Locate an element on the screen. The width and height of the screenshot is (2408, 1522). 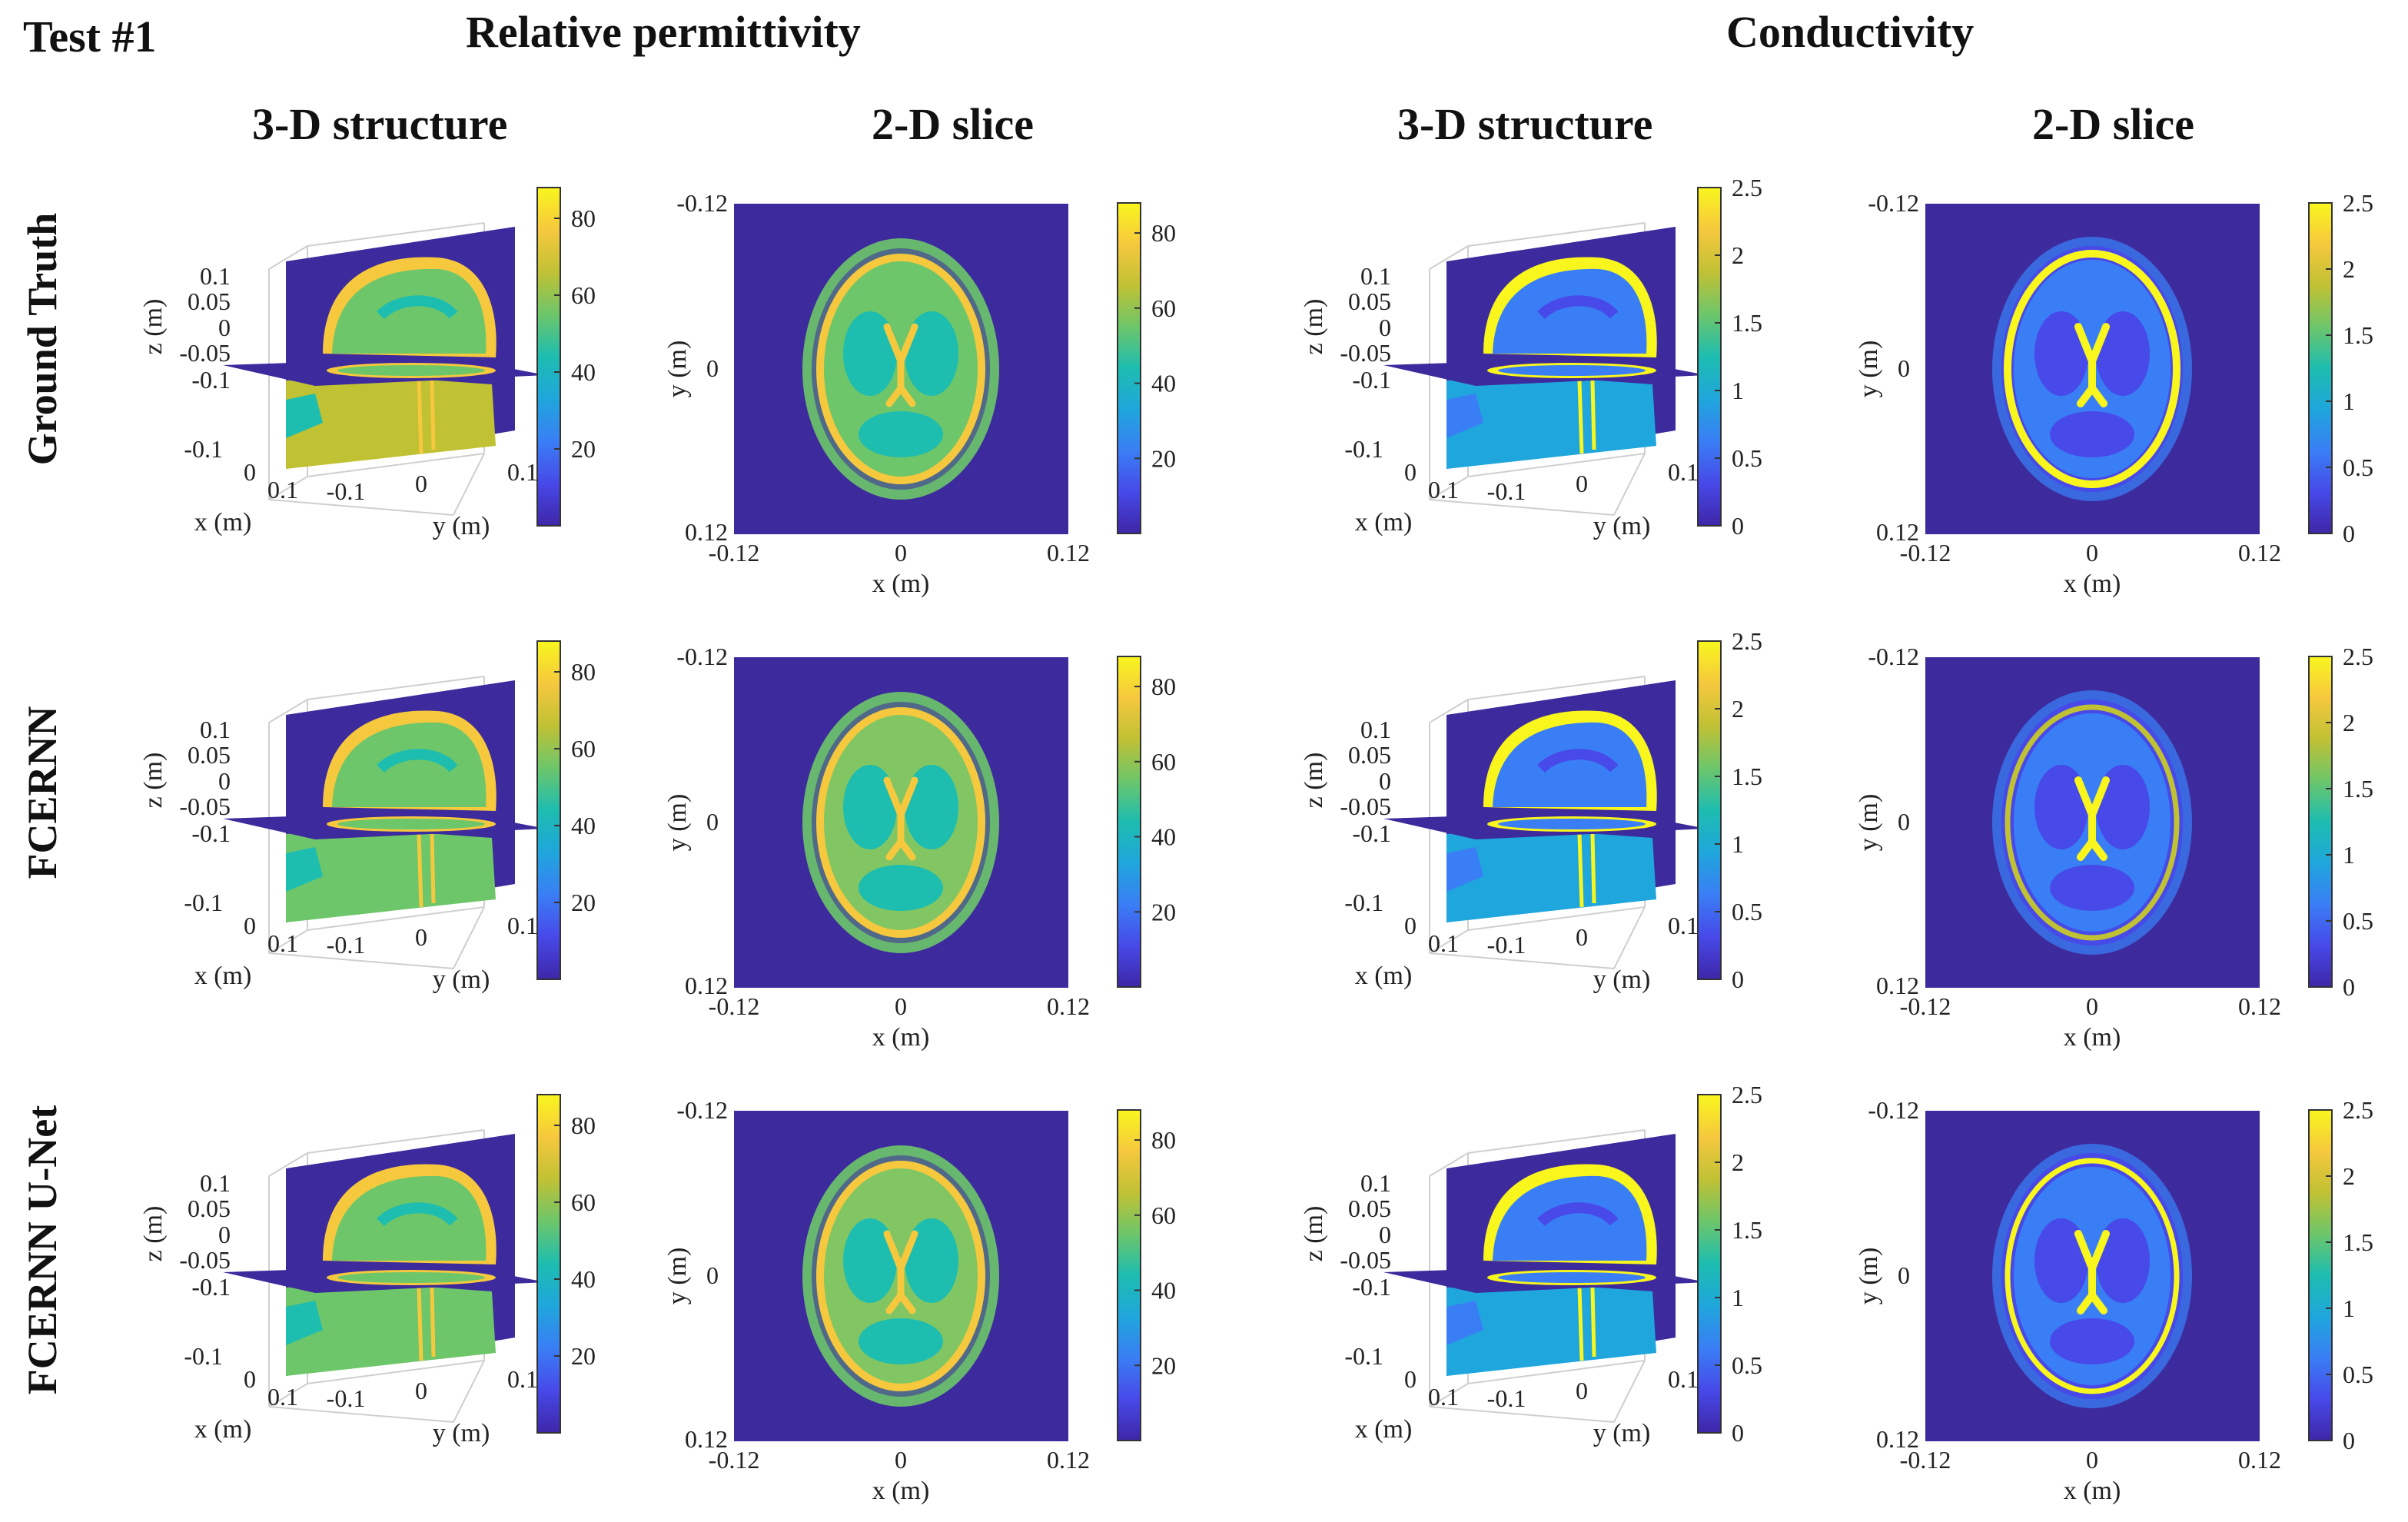
colorbar-tick-label: 20 is located at coordinates (1163, 458).